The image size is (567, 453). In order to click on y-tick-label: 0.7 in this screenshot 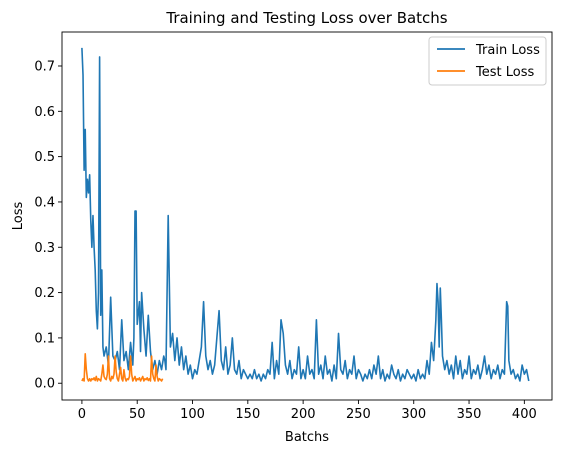, I will do `click(44, 66)`.